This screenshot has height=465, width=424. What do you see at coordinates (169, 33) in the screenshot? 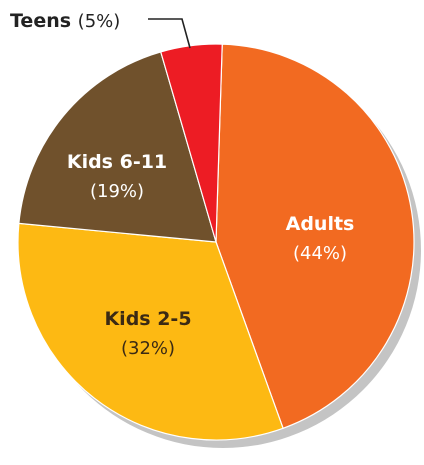
I see `teens-leader-line` at bounding box center [169, 33].